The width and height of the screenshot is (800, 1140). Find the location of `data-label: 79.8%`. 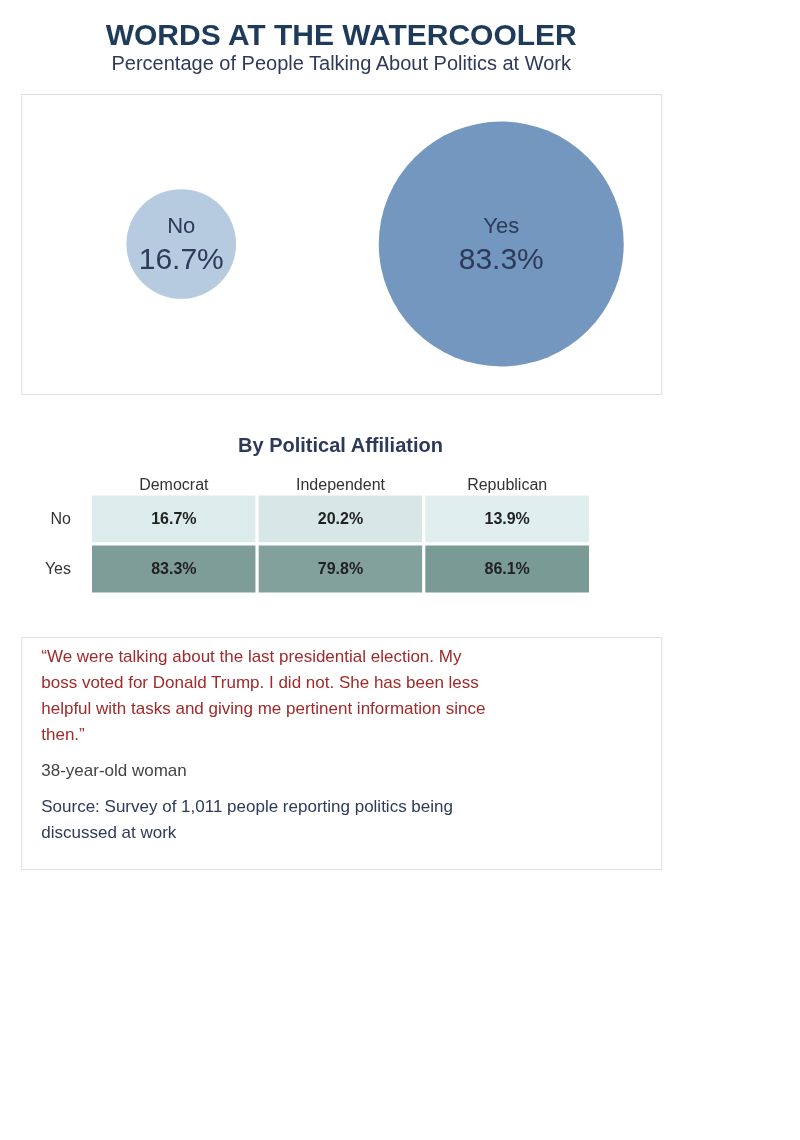

data-label: 79.8% is located at coordinates (340, 568).